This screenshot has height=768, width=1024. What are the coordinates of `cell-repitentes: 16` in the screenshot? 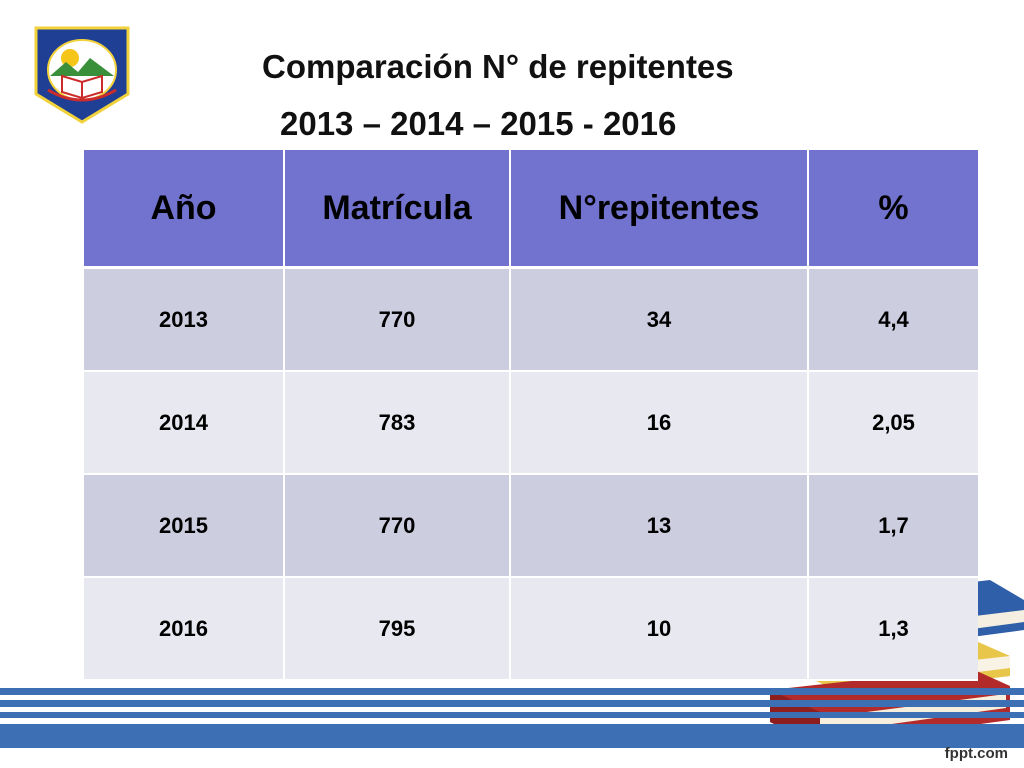 It's located at (660, 423).